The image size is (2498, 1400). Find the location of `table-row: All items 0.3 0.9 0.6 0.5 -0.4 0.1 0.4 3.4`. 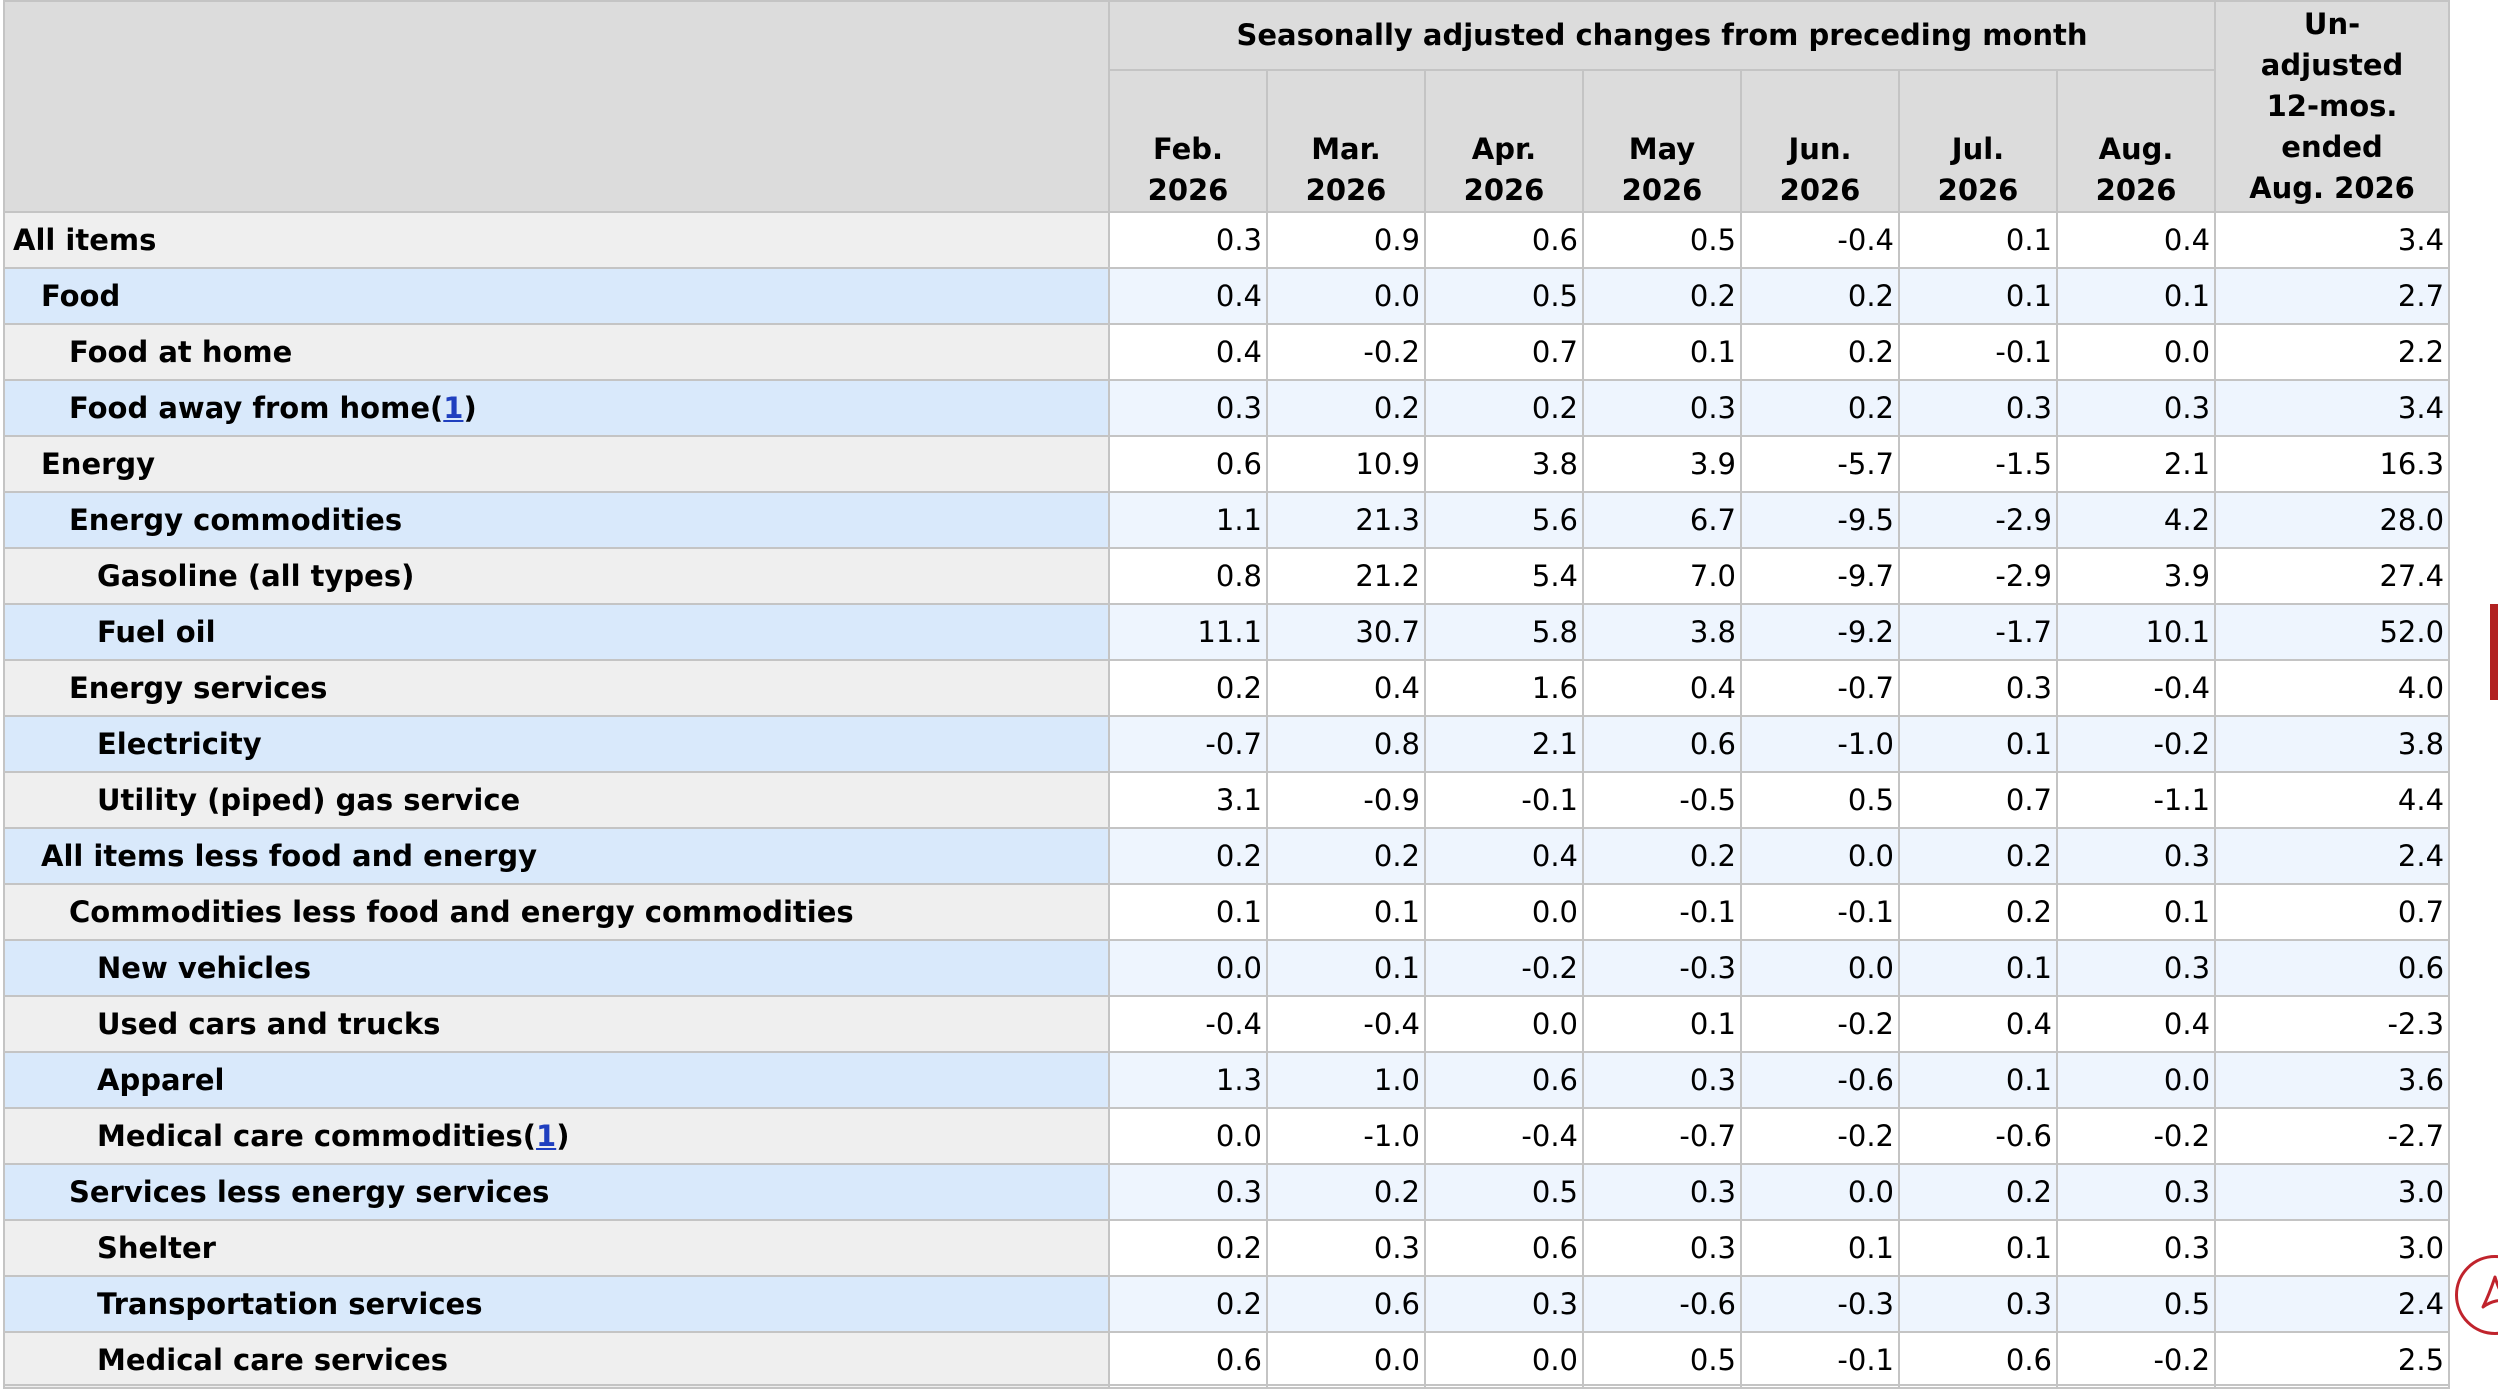

table-row: All items 0.3 0.9 0.6 0.5 -0.4 0.1 0.4 3.4 is located at coordinates (1227, 240).